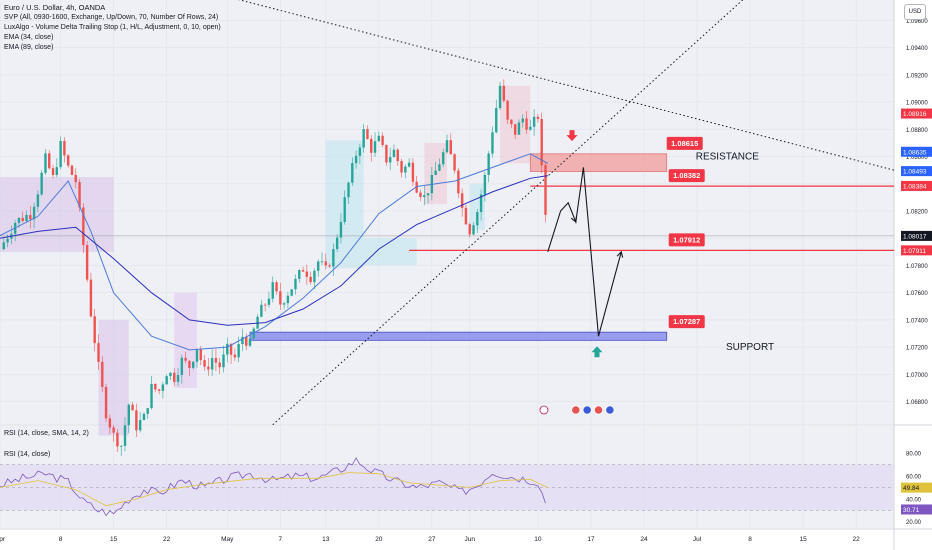 This screenshot has height=550, width=932. I want to click on y-tick-label: 1.09200, so click(917, 76).